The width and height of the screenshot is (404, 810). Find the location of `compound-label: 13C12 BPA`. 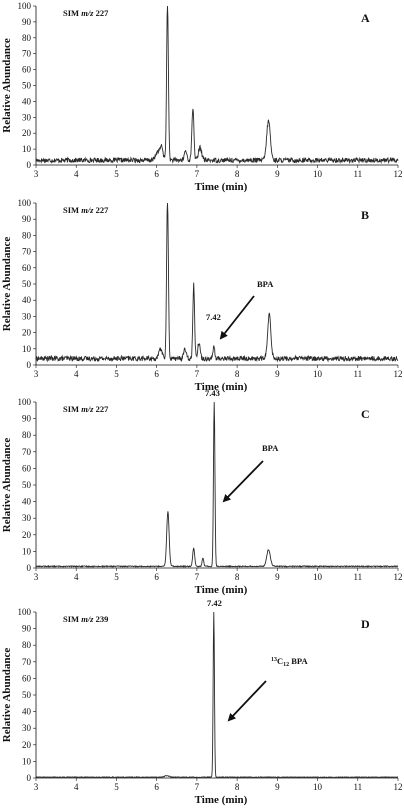

compound-label: 13C12 BPA is located at coordinates (289, 662).